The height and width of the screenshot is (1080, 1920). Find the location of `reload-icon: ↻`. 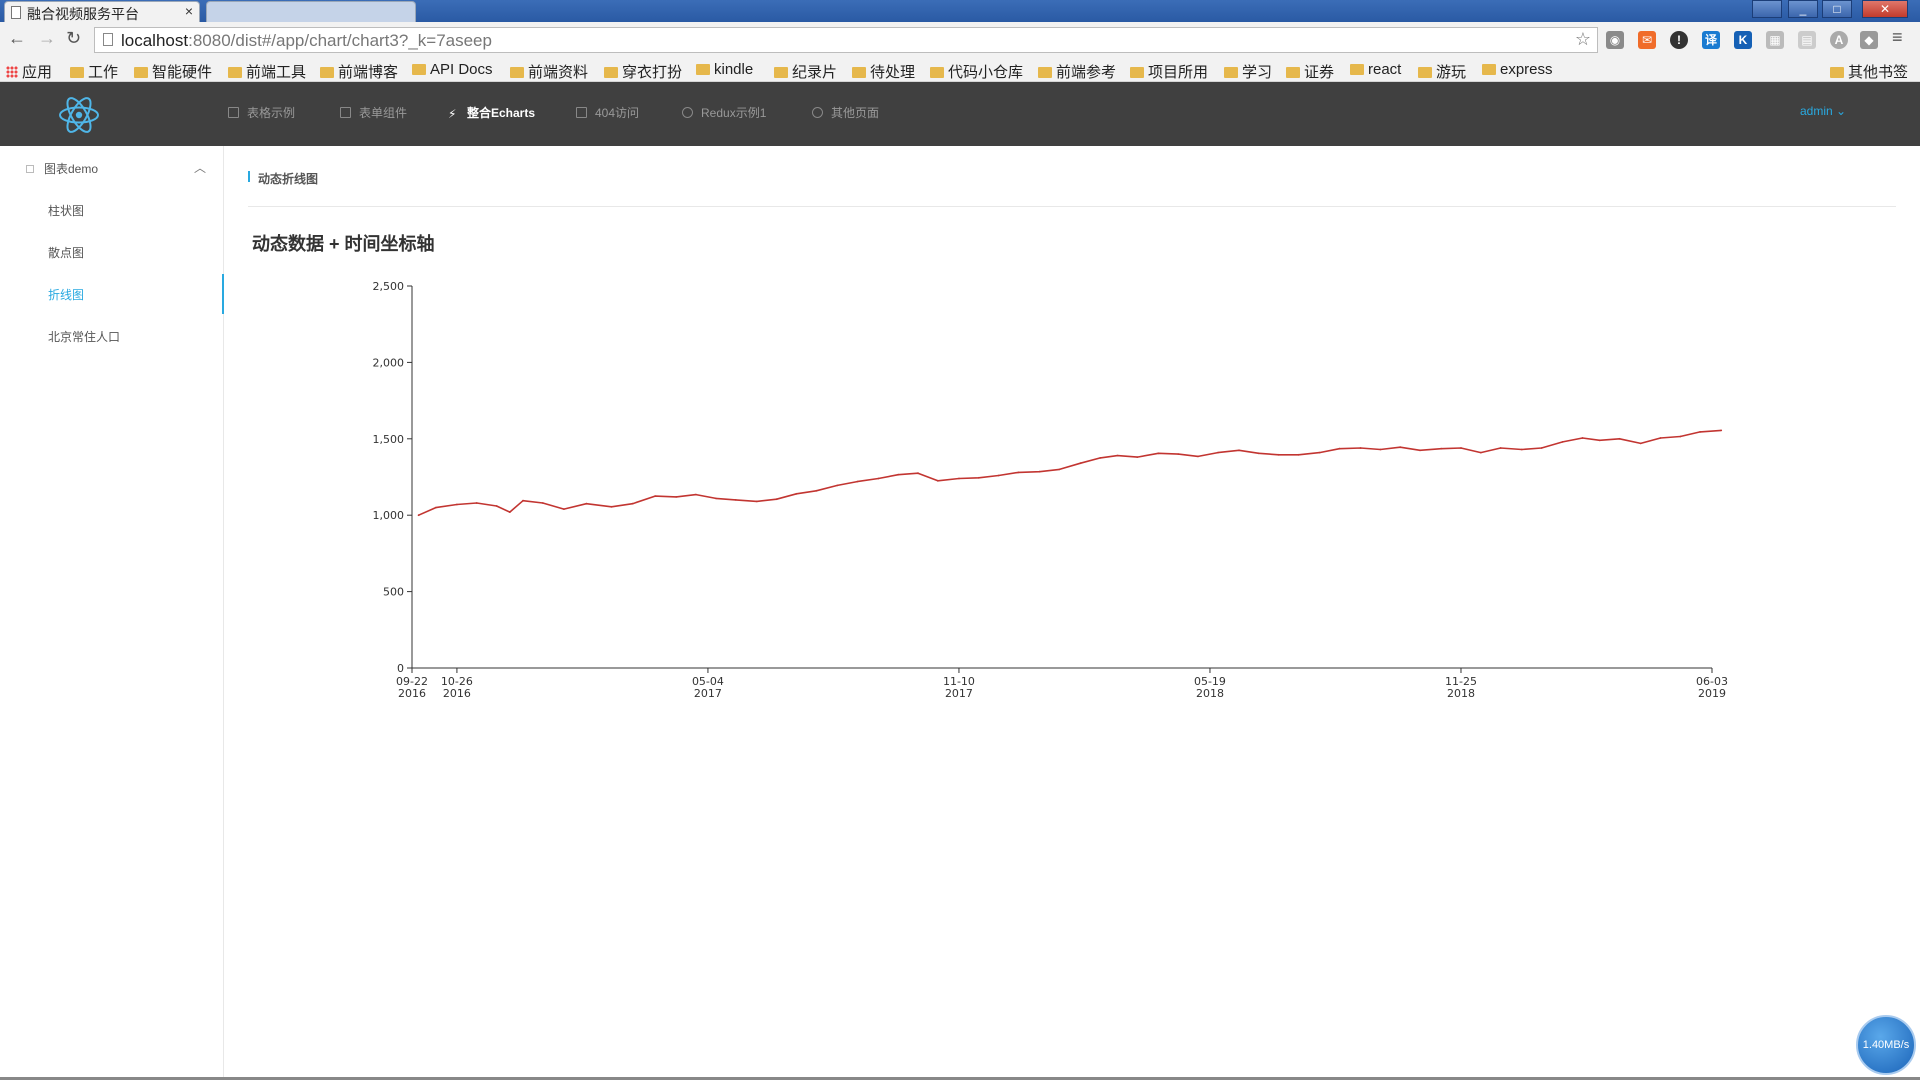

reload-icon: ↻ is located at coordinates (74, 38).